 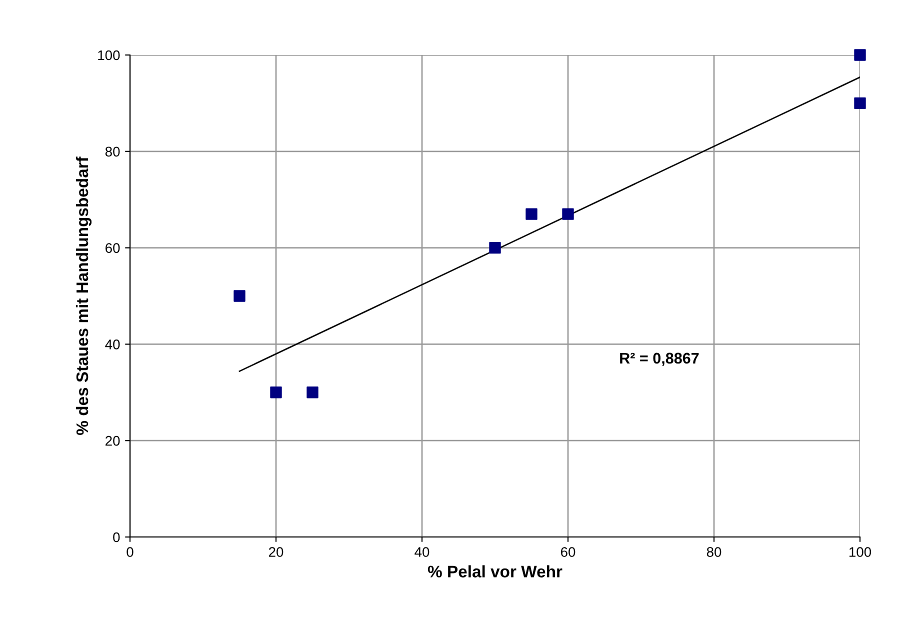 What do you see at coordinates (860, 552) in the screenshot?
I see `x-tick-label: 100` at bounding box center [860, 552].